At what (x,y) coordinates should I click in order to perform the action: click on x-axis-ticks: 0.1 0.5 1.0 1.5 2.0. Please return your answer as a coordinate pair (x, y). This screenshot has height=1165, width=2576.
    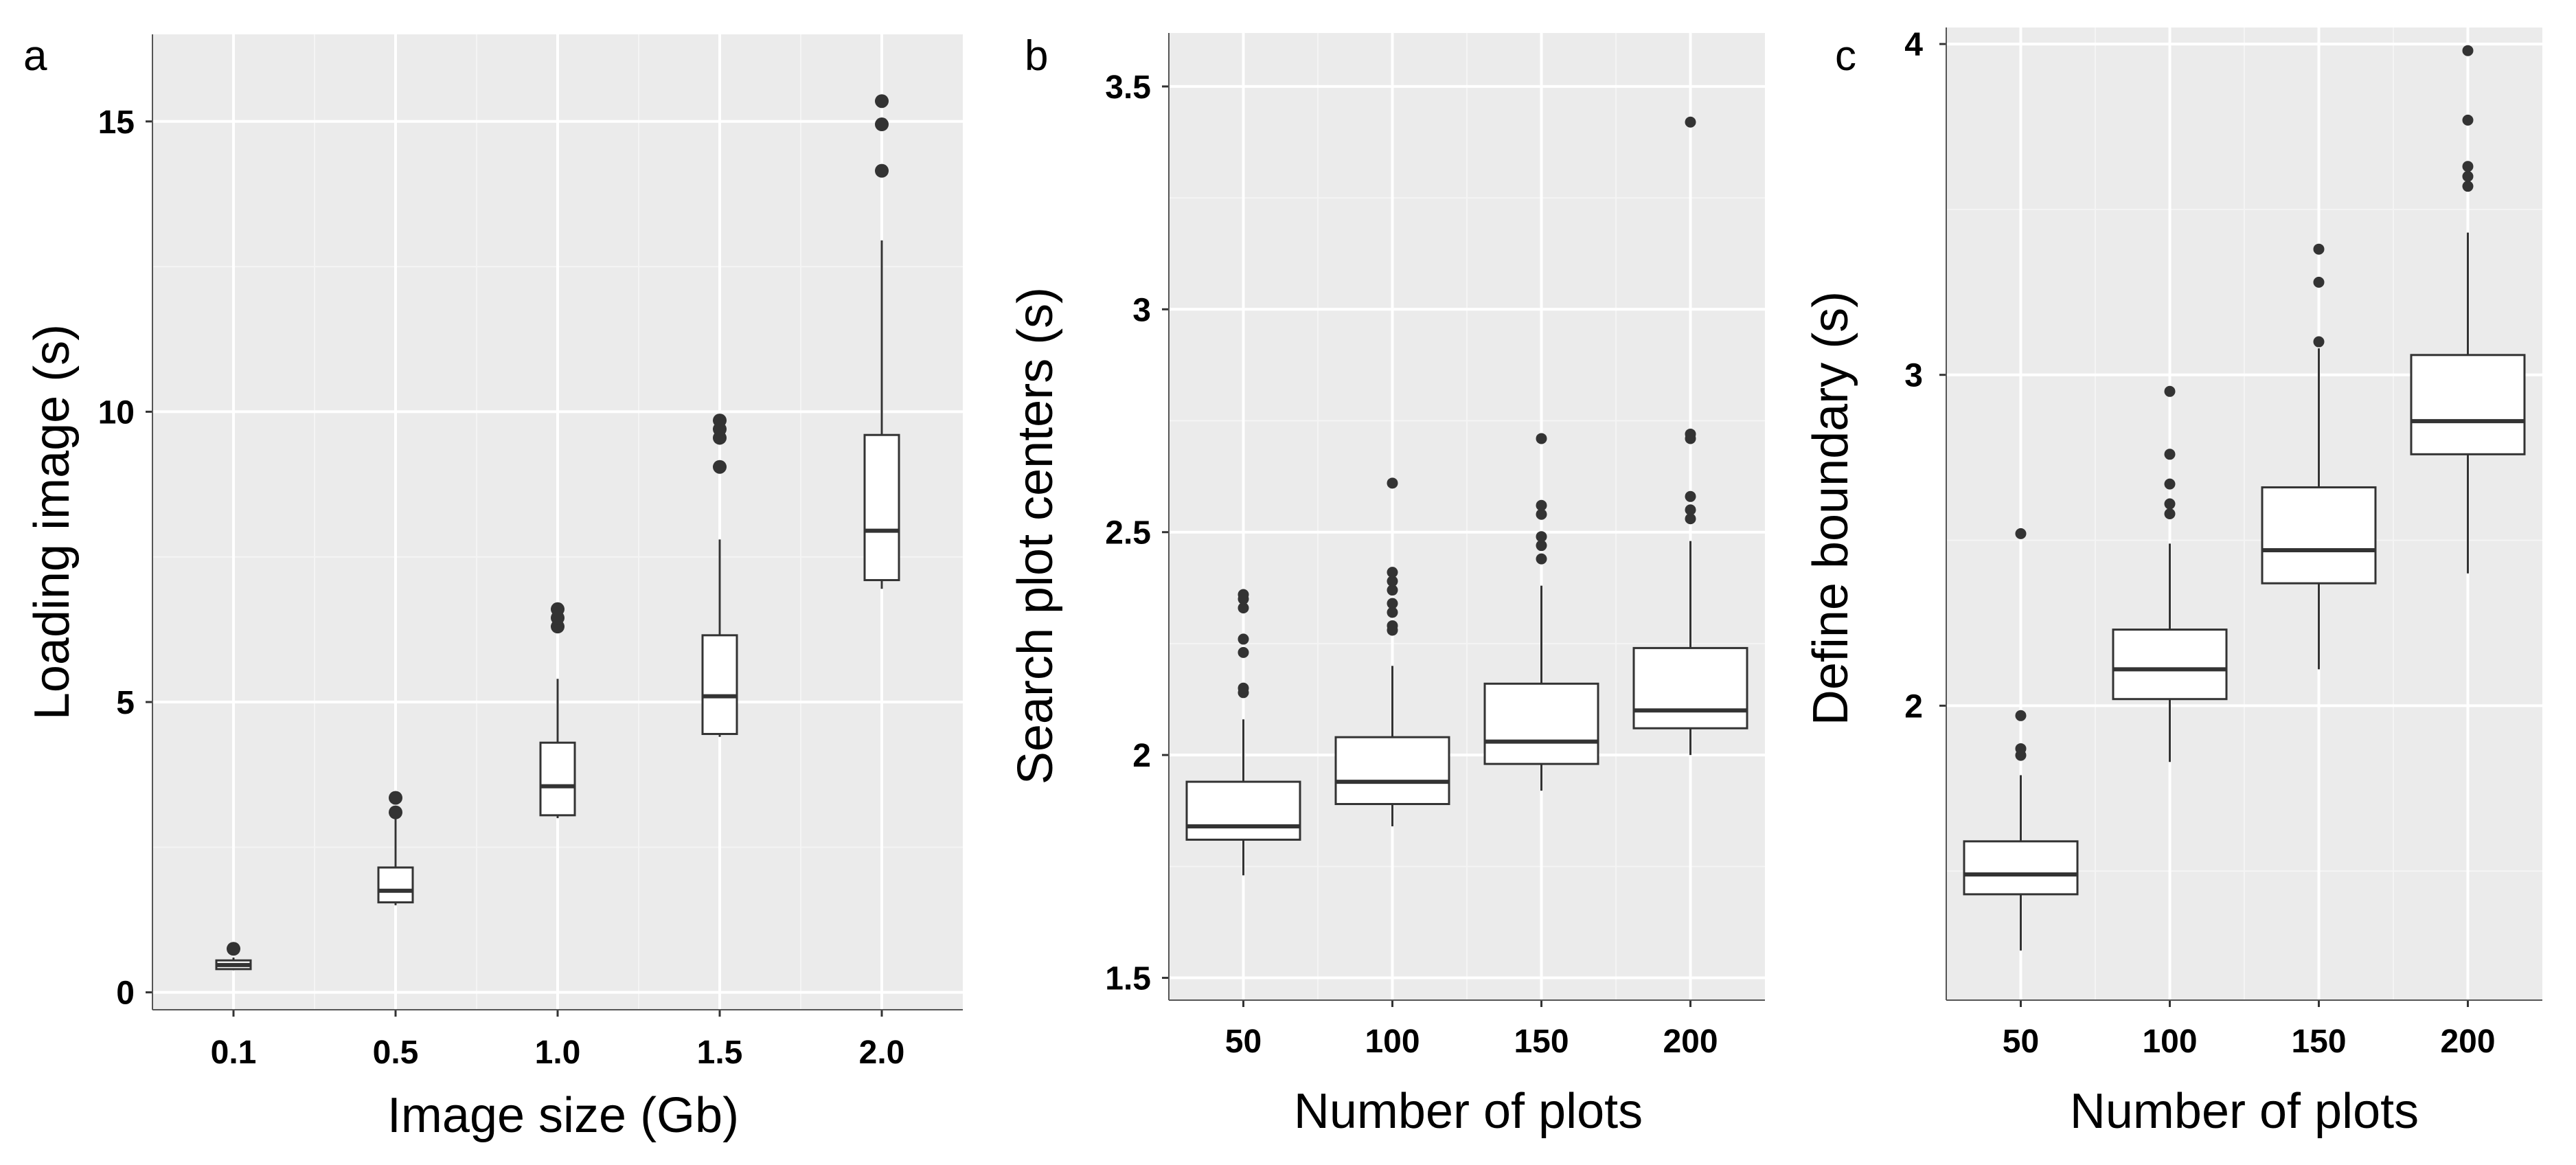
    Looking at the image, I should click on (557, 1040).